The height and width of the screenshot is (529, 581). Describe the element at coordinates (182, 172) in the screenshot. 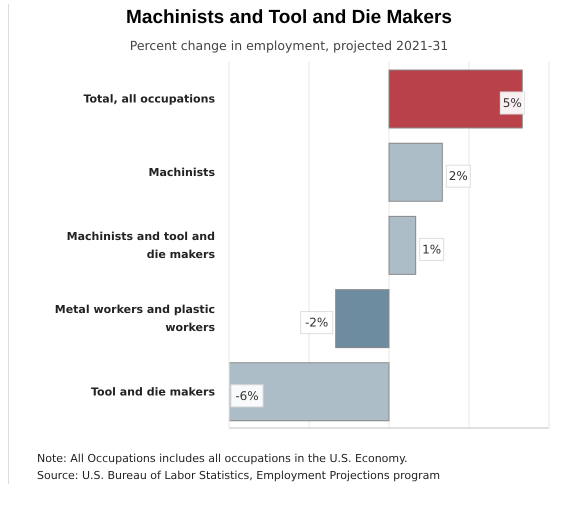

I see `y-tick-label: Machinists` at that location.